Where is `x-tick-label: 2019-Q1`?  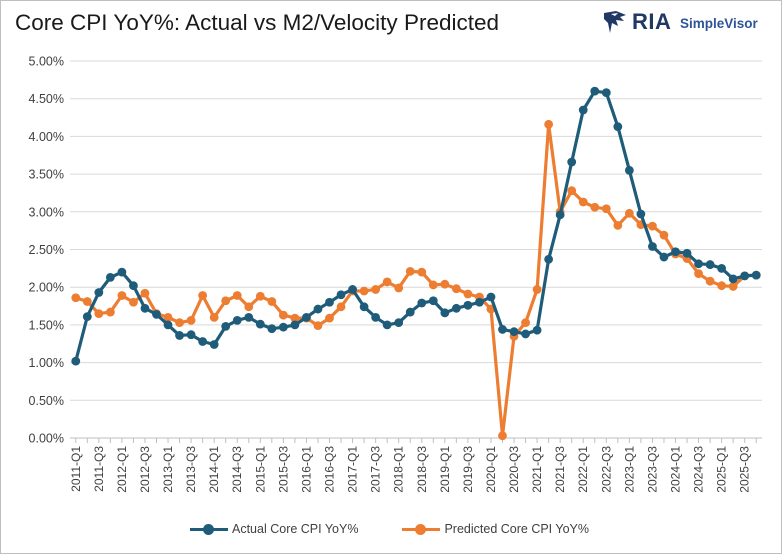
x-tick-label: 2019-Q1 is located at coordinates (445, 469).